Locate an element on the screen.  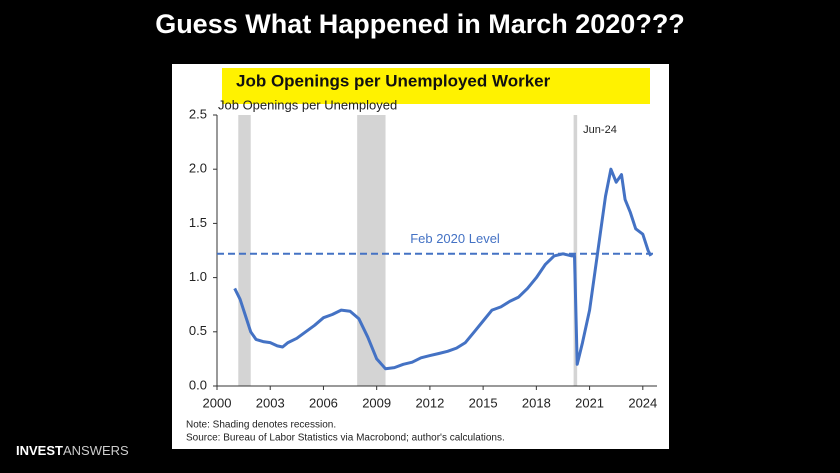
x-tick-label: 2024 is located at coordinates (642, 402).